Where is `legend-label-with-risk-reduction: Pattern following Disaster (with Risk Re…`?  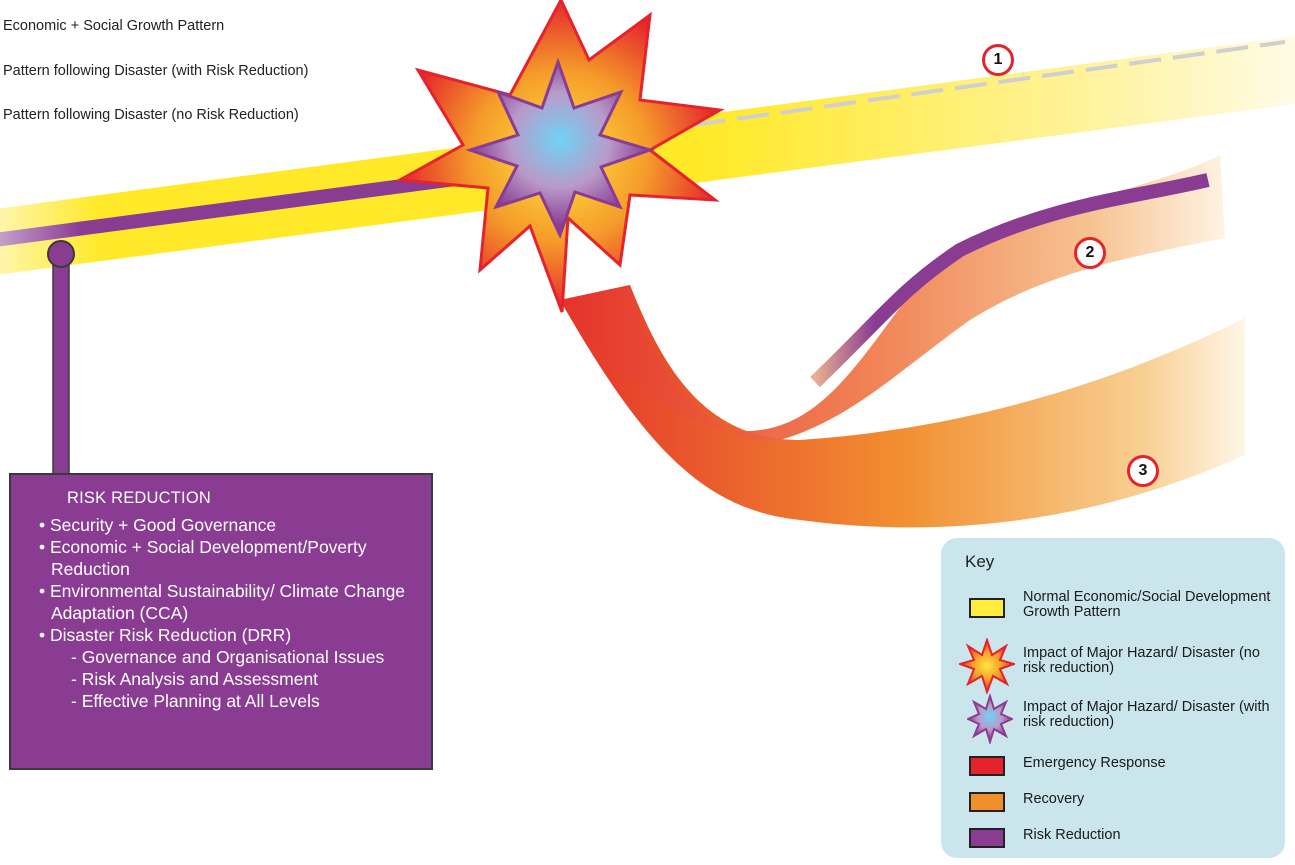 legend-label-with-risk-reduction: Pattern following Disaster (with Risk Re… is located at coordinates (156, 71).